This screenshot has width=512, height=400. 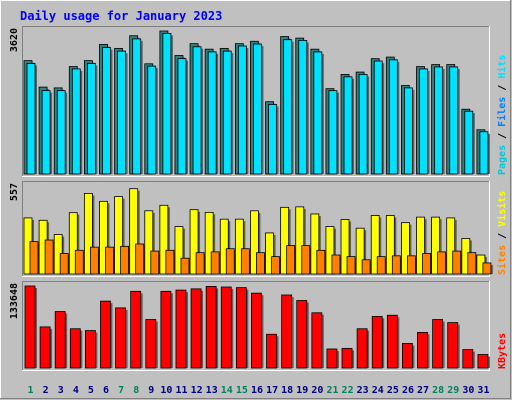 What do you see at coordinates (91, 390) in the screenshot?
I see `x-tick-label: 5` at bounding box center [91, 390].